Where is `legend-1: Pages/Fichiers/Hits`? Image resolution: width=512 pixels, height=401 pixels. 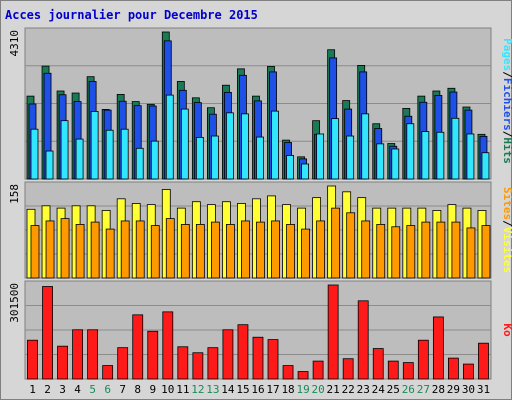 legend-1: Pages/Fichiers/Hits is located at coordinates (506, 101).